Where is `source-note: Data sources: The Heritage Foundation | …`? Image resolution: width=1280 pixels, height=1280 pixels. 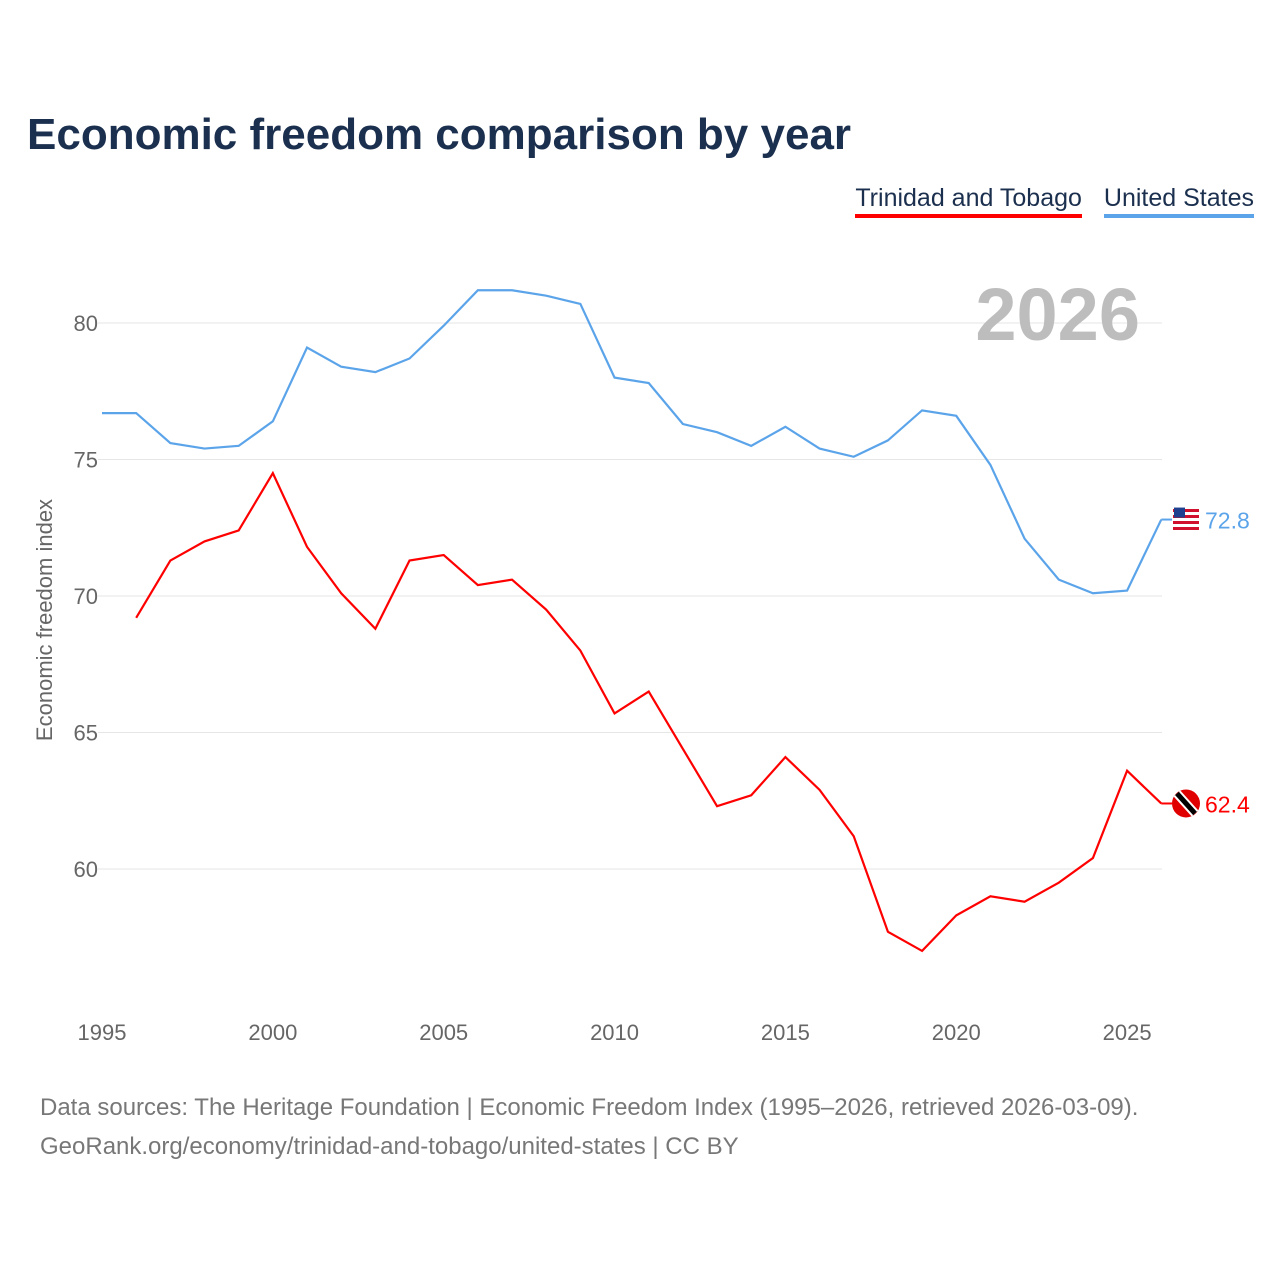
source-note: Data sources: The Heritage Foundation | … is located at coordinates (589, 1127).